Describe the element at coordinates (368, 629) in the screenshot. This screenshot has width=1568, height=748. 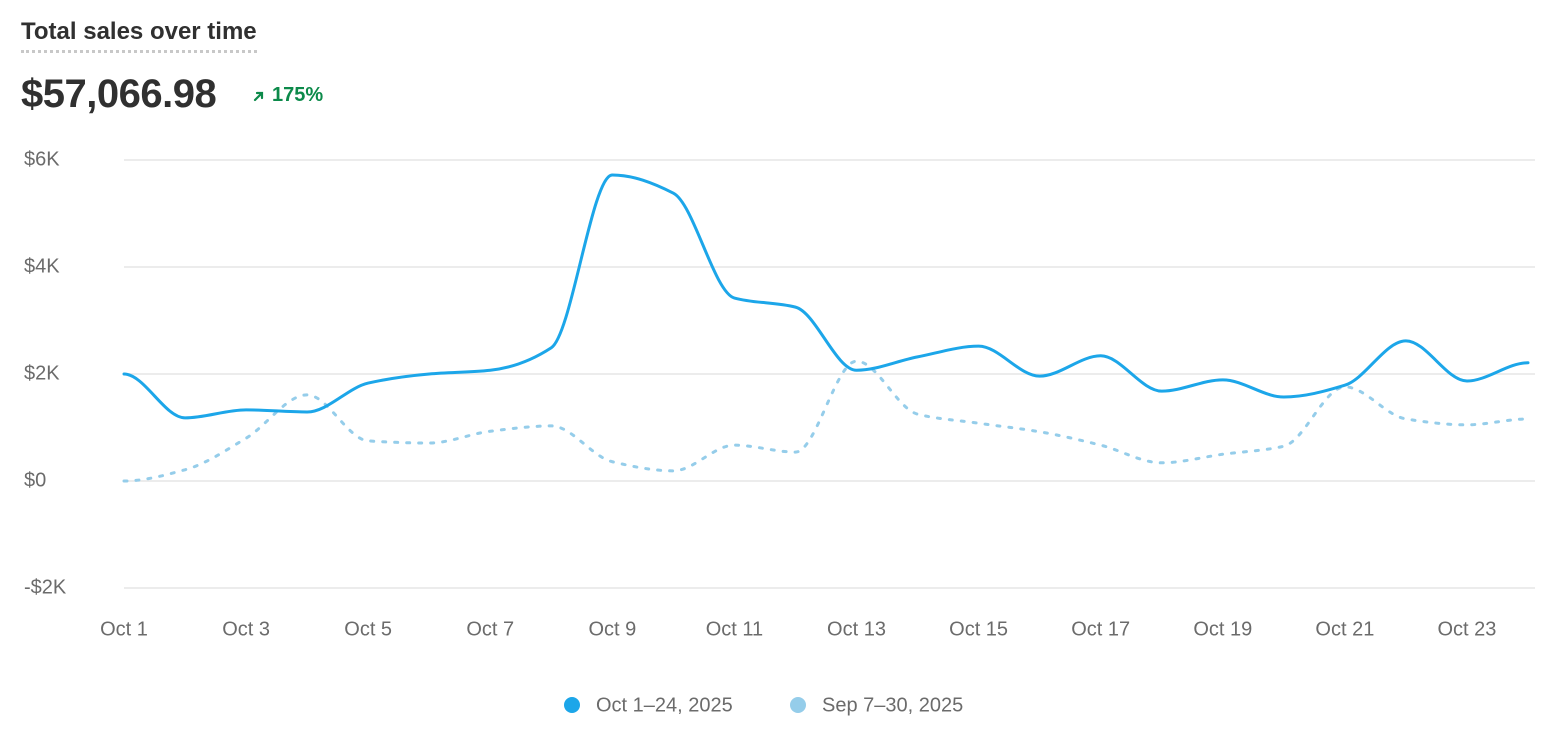
I see `x-tick-label: Oct 5` at that location.